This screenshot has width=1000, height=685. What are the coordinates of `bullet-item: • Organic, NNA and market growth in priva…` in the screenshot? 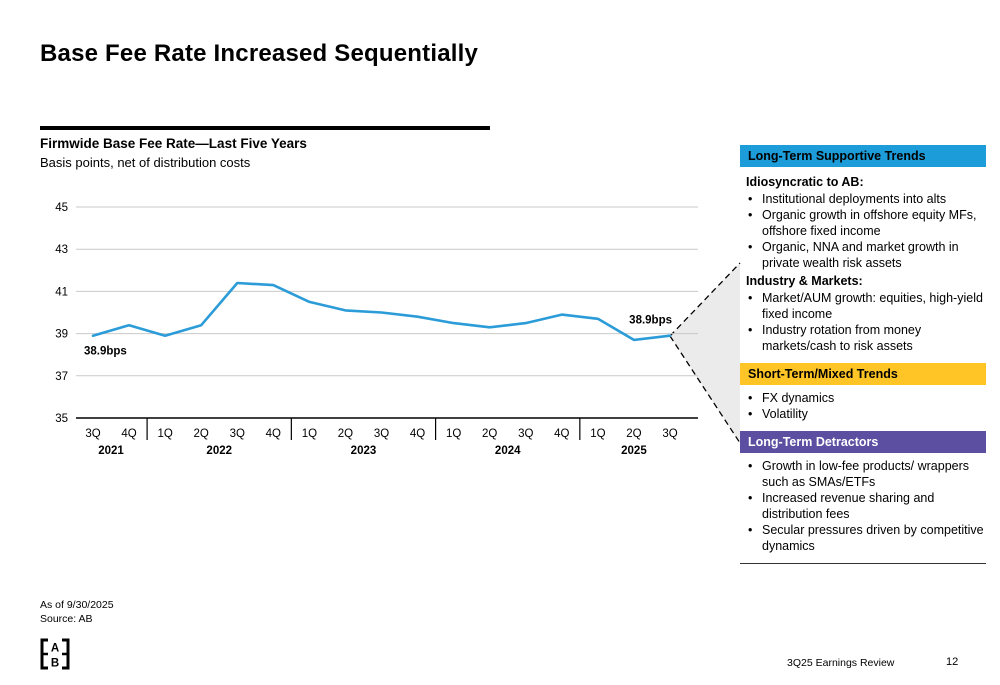 It's located at (865, 255).